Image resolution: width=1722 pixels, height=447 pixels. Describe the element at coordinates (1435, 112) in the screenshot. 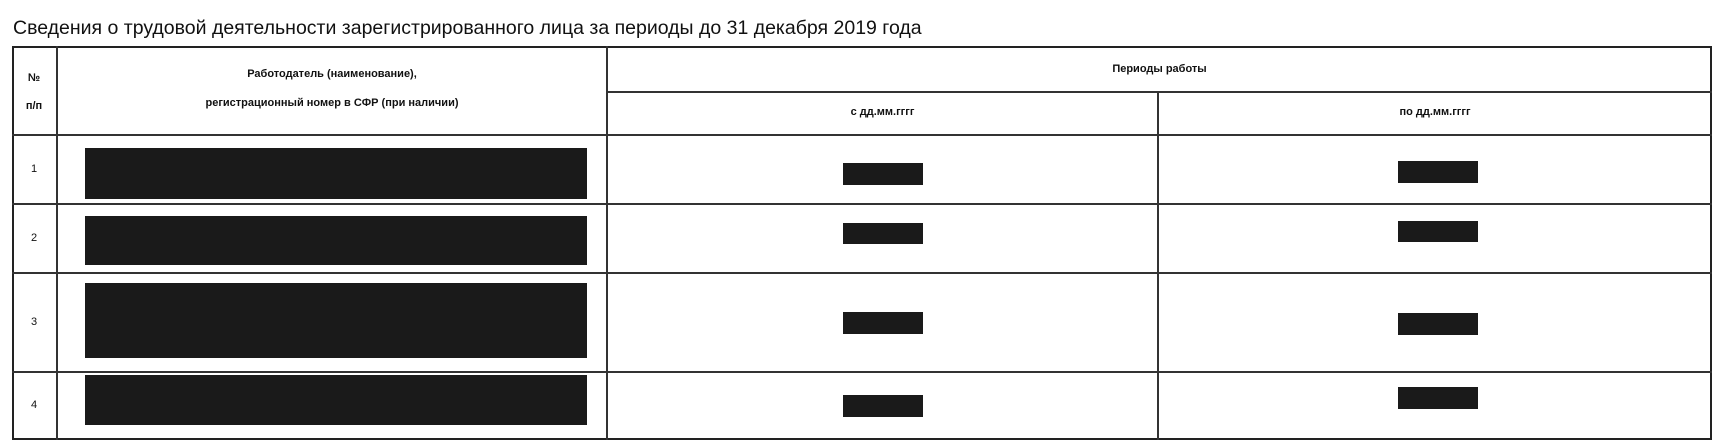

I see `header-to: по дд.мм.гггг` at that location.